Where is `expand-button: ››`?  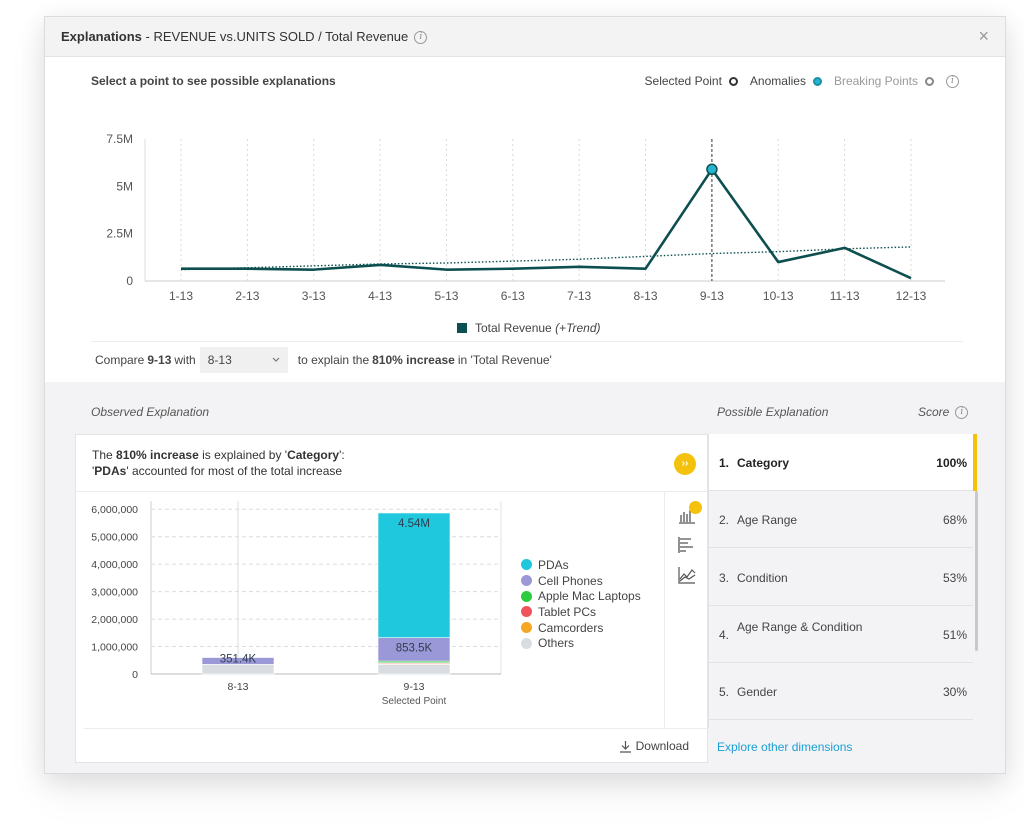
expand-button: ›› is located at coordinates (685, 464).